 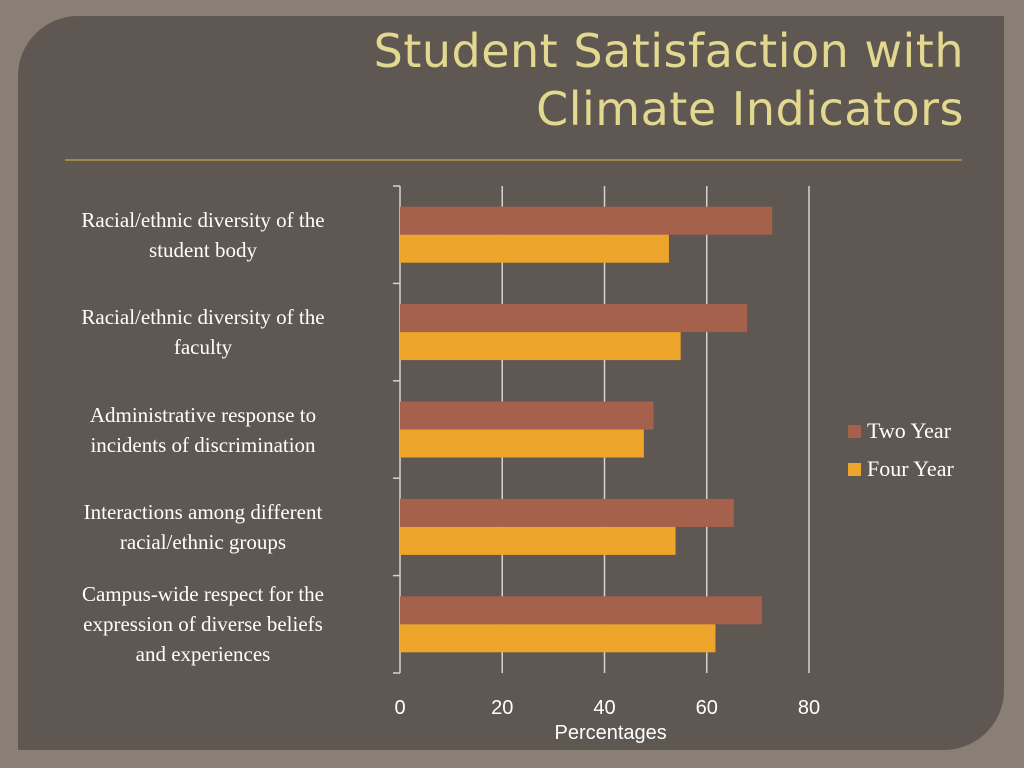 I want to click on category-label-line: expression of diverse beliefs, so click(x=203, y=624).